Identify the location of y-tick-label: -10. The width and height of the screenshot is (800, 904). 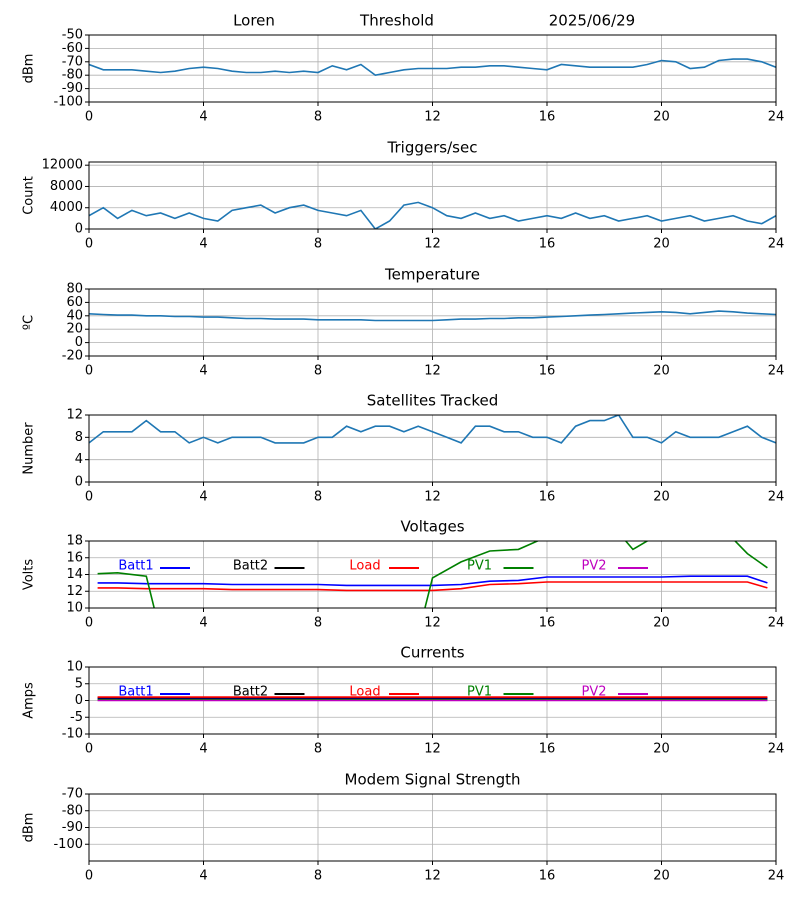
(72, 734).